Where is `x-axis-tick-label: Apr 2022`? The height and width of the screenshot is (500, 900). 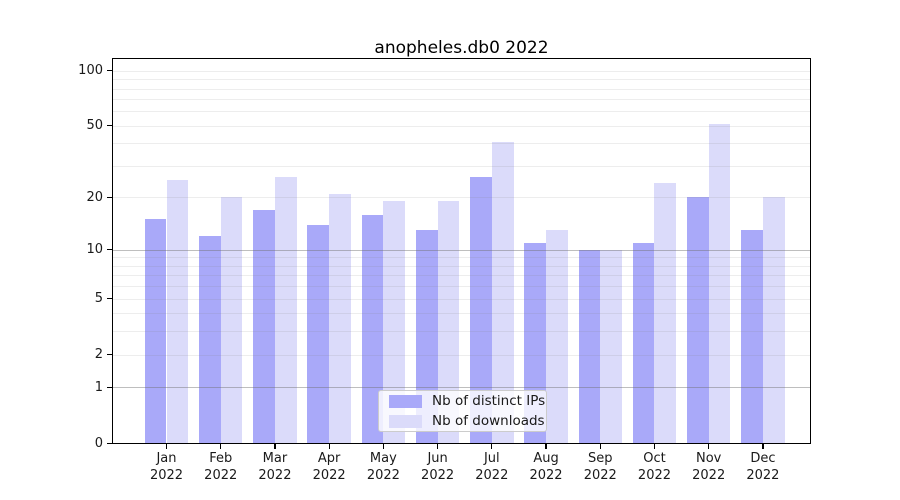 x-axis-tick-label: Apr 2022 is located at coordinates (329, 467).